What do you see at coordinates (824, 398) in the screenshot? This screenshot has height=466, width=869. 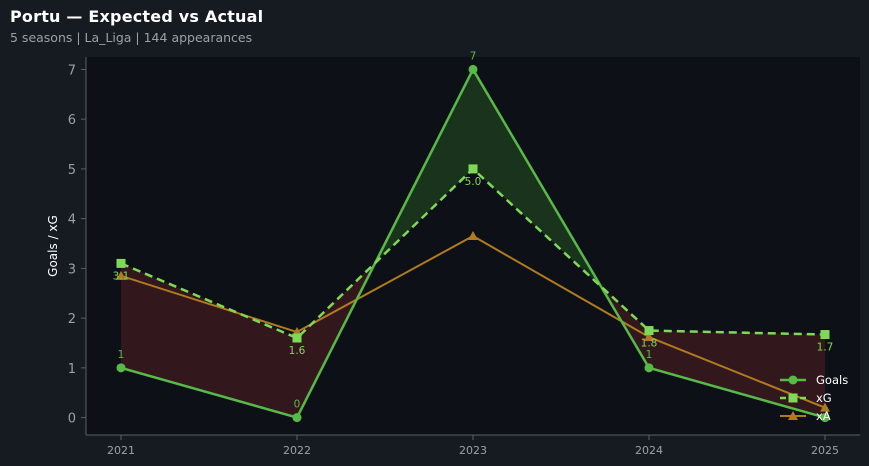 I see `legend-xg-label: xG` at bounding box center [824, 398].